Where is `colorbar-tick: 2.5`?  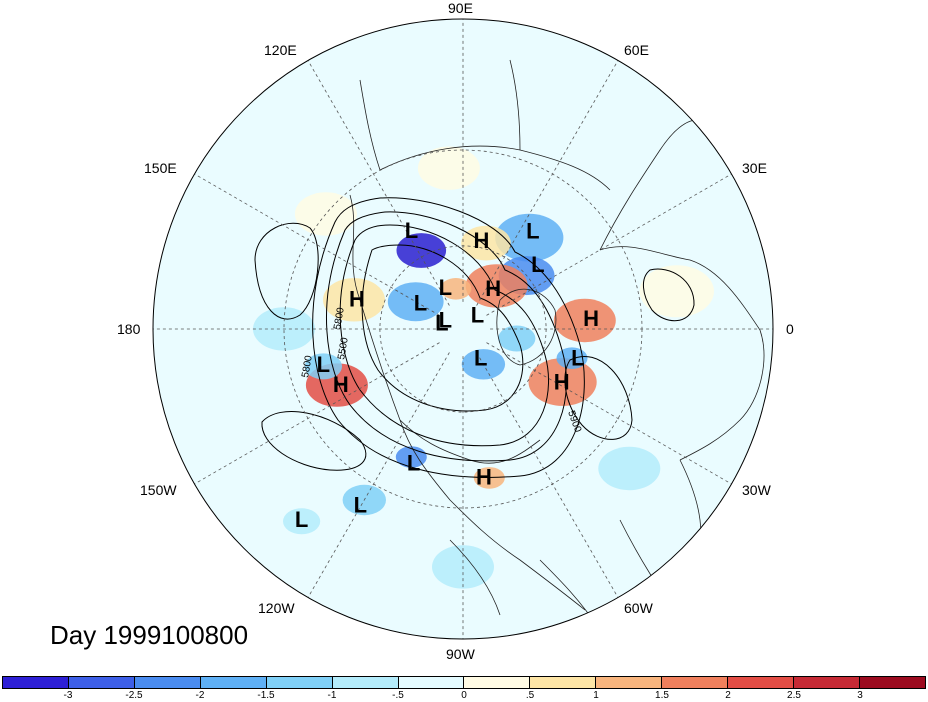 colorbar-tick: 2.5 is located at coordinates (794, 695).